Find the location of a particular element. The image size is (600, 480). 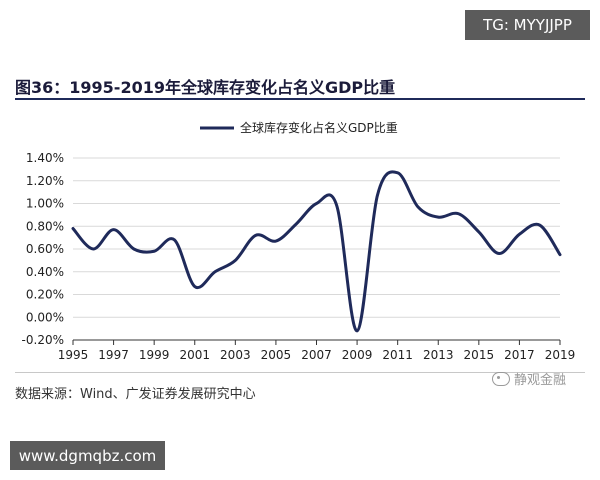

x-tick-label: 2001 is located at coordinates (194, 355).